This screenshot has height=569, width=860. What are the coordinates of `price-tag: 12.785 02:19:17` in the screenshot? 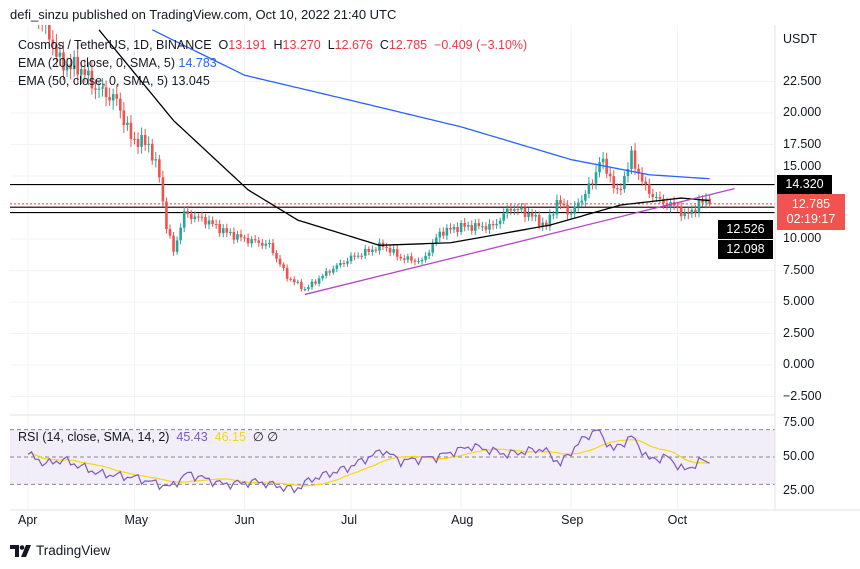 It's located at (811, 212).